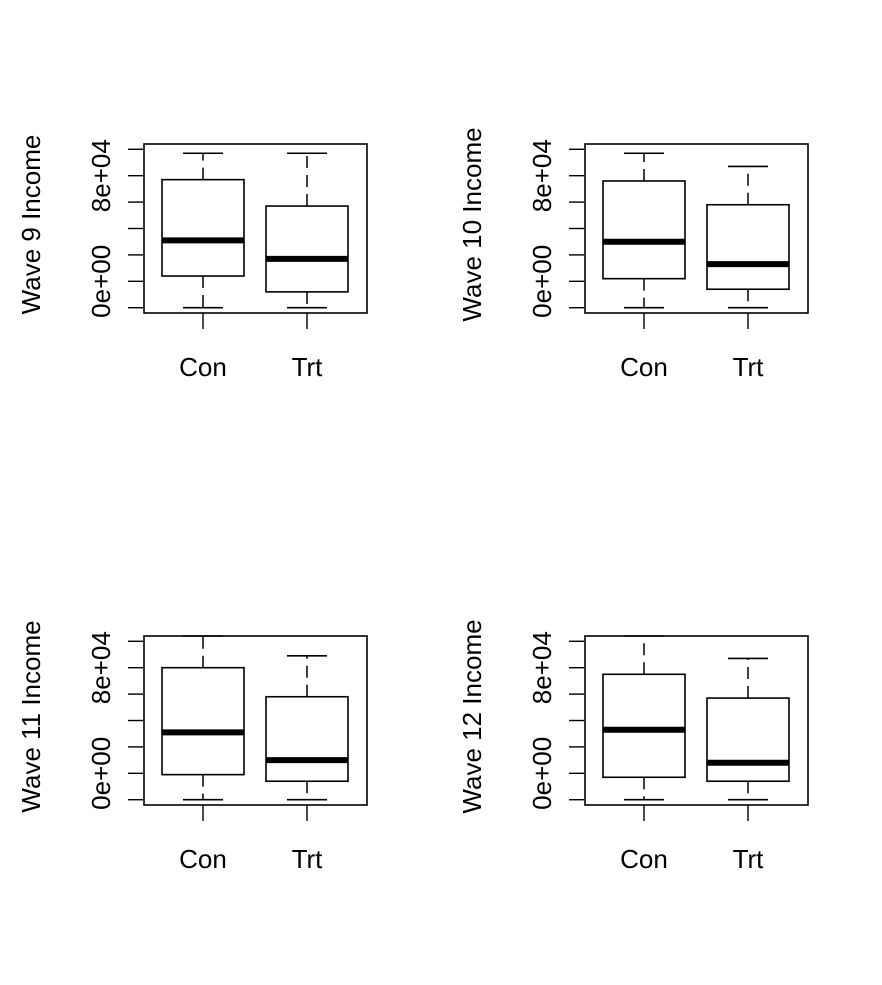 Image resolution: width=882 pixels, height=985 pixels. I want to click on chart-panel-1: 0e+00 8e+04 Wave 9 Income Con Trt, so click(192, 258).